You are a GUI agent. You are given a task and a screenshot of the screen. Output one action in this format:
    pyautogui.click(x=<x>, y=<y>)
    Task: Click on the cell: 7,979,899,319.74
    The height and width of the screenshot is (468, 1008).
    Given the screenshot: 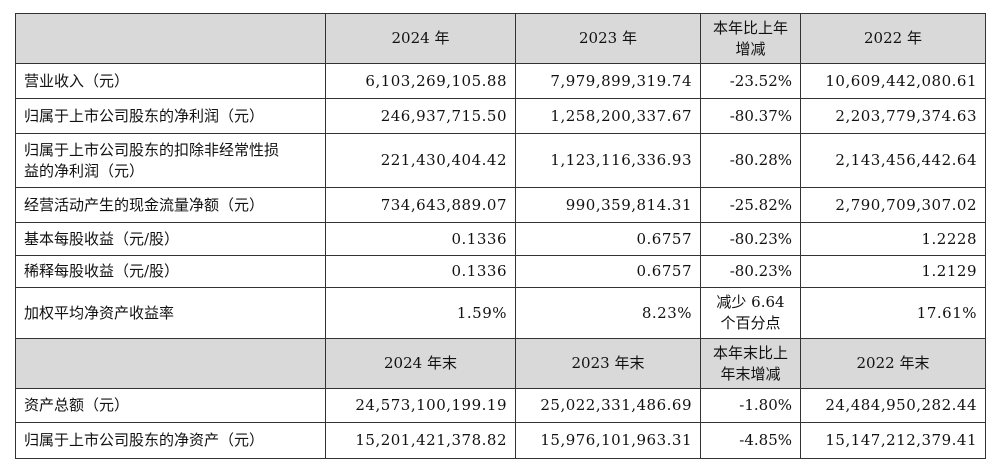 What is the action you would take?
    pyautogui.click(x=608, y=81)
    